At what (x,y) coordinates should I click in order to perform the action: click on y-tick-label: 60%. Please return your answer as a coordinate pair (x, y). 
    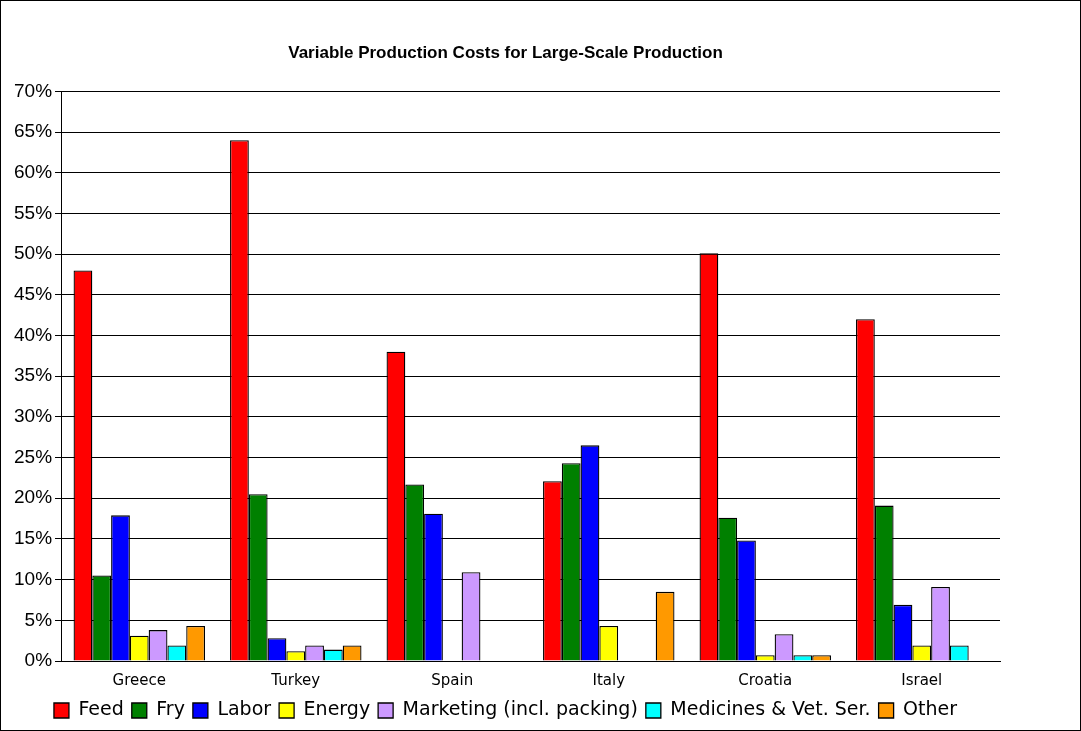
    Looking at the image, I should click on (33, 172).